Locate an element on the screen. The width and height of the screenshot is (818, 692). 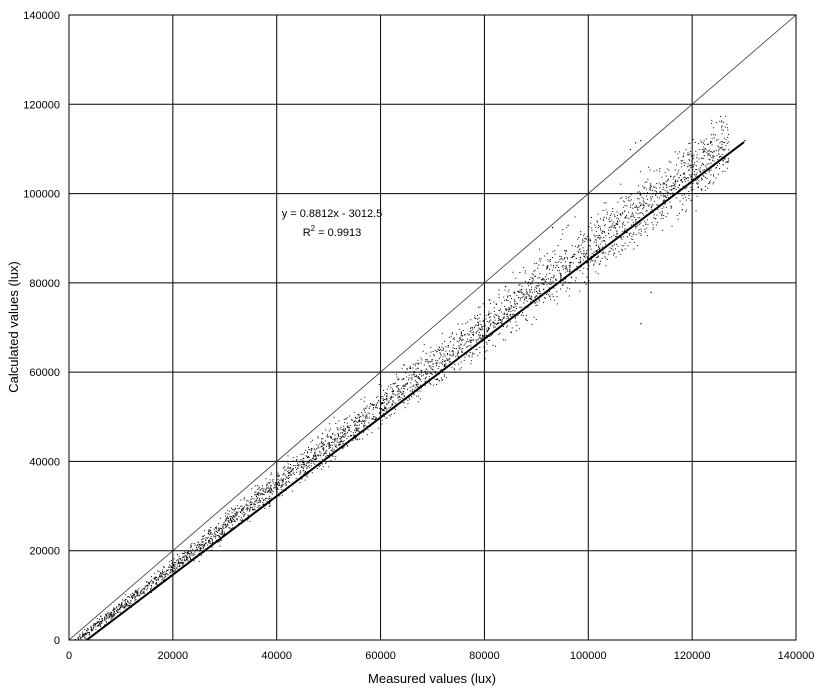
y-tick-label: 100000 is located at coordinates (41, 195).